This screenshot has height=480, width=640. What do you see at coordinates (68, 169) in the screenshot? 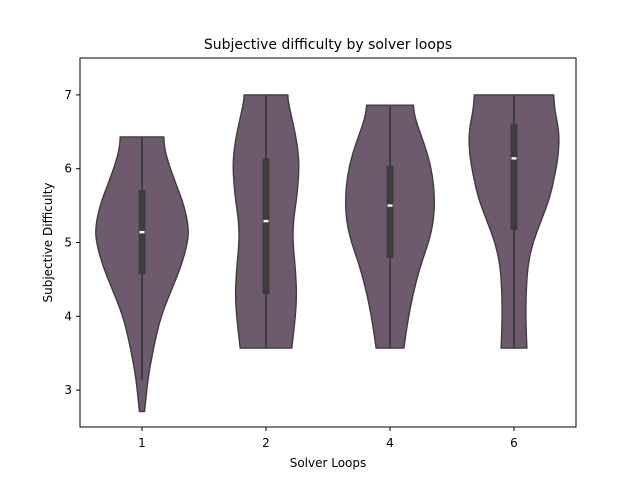
I see `y-tick-label: 6` at bounding box center [68, 169].